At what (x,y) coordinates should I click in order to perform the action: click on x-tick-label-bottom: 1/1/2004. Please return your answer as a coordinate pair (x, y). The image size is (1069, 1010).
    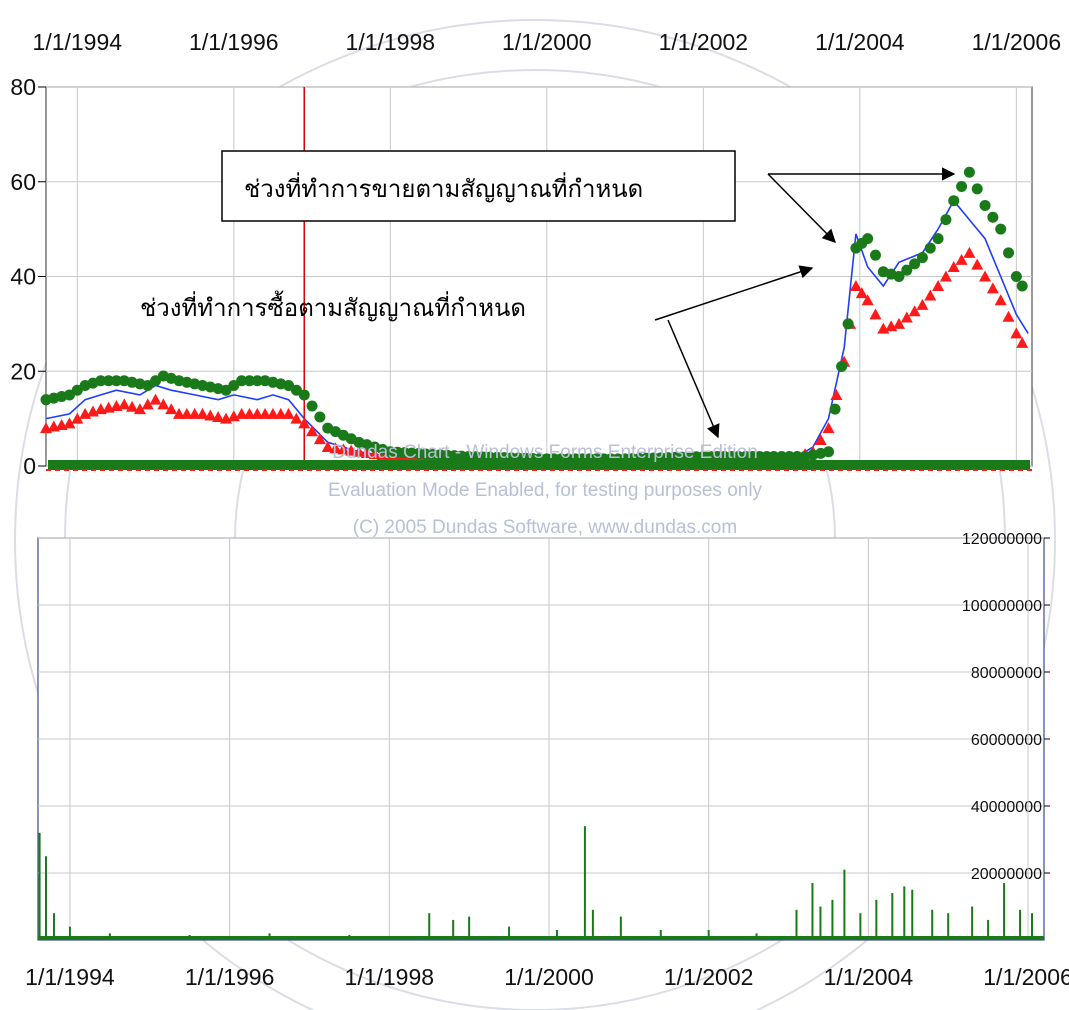
    Looking at the image, I should click on (869, 977).